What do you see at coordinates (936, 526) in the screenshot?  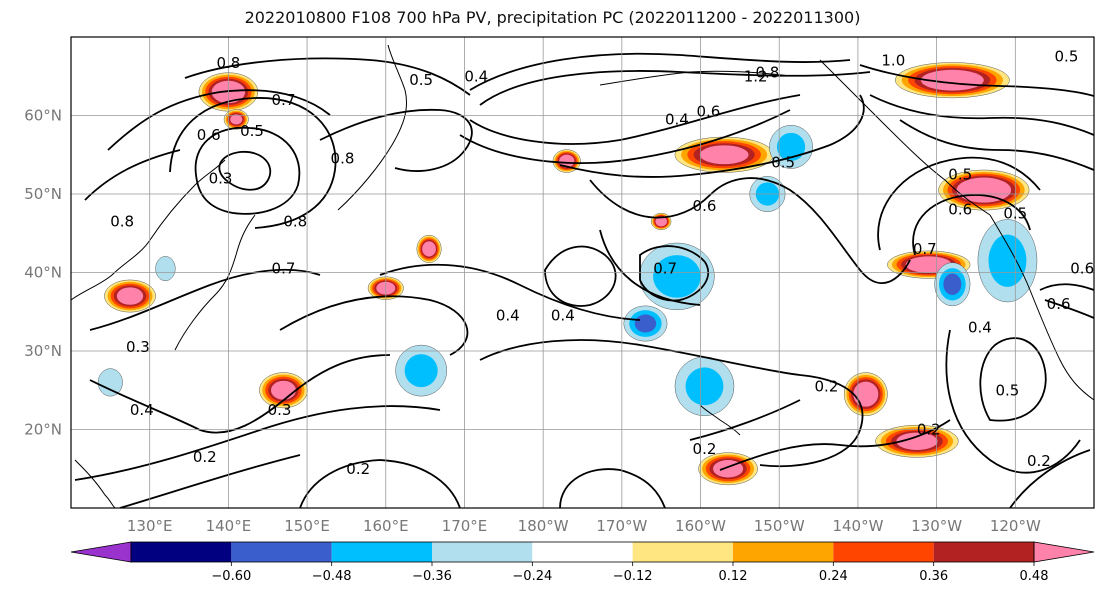 I see `longitude-tick-label: 130°W` at bounding box center [936, 526].